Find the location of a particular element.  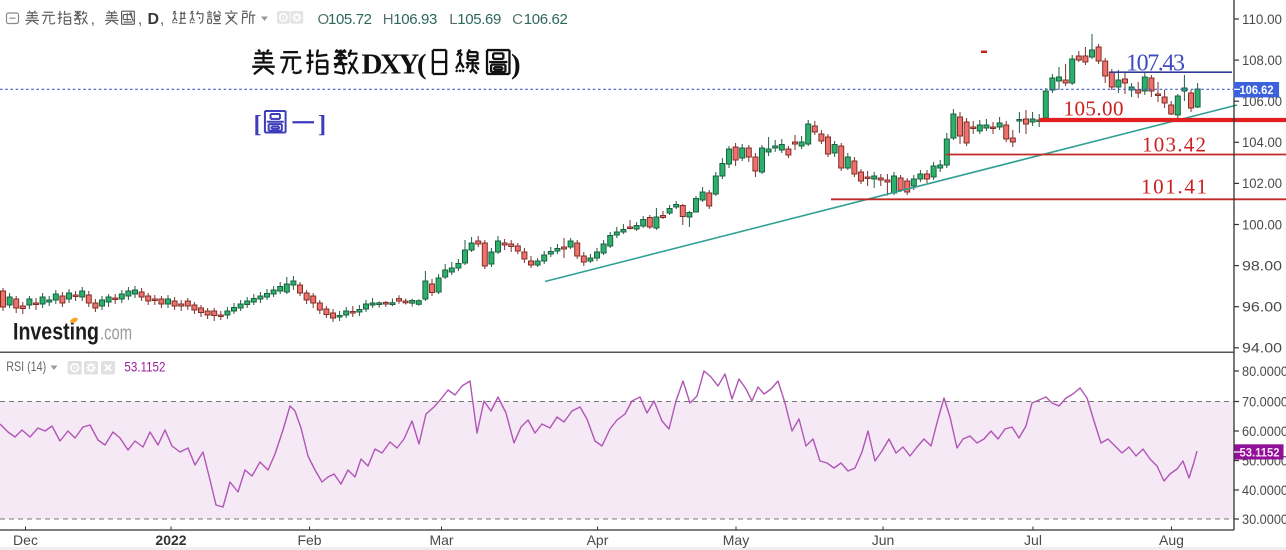

svg-text: 60.0000 is located at coordinates (1264, 431).